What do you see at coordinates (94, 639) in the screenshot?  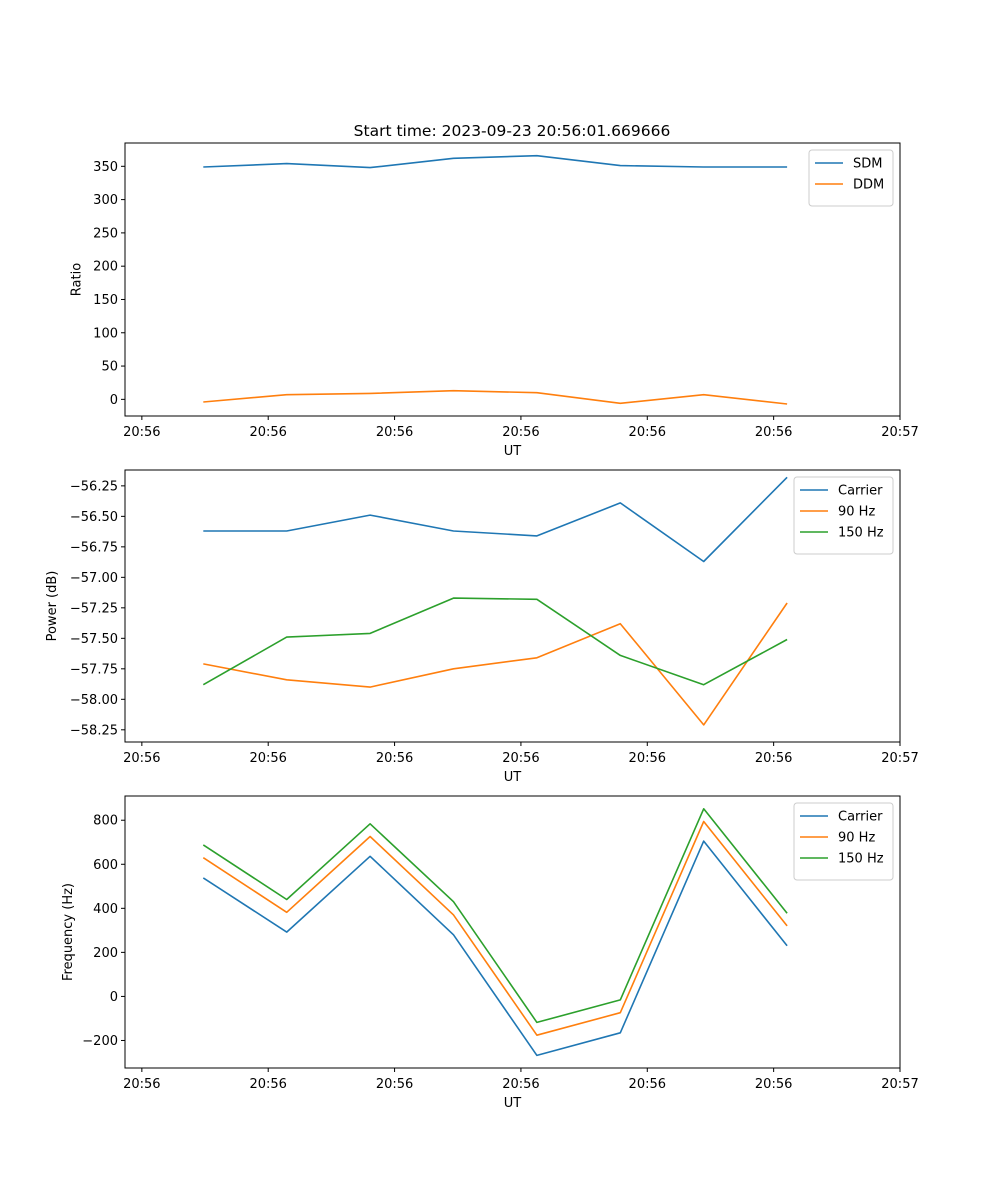 I see `y-tick-label: −57.50` at bounding box center [94, 639].